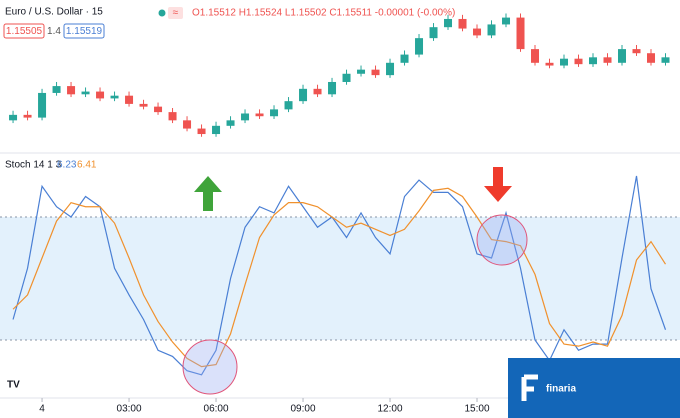 This screenshot has height=418, width=680. I want to click on logo-text: finaria, so click(561, 389).